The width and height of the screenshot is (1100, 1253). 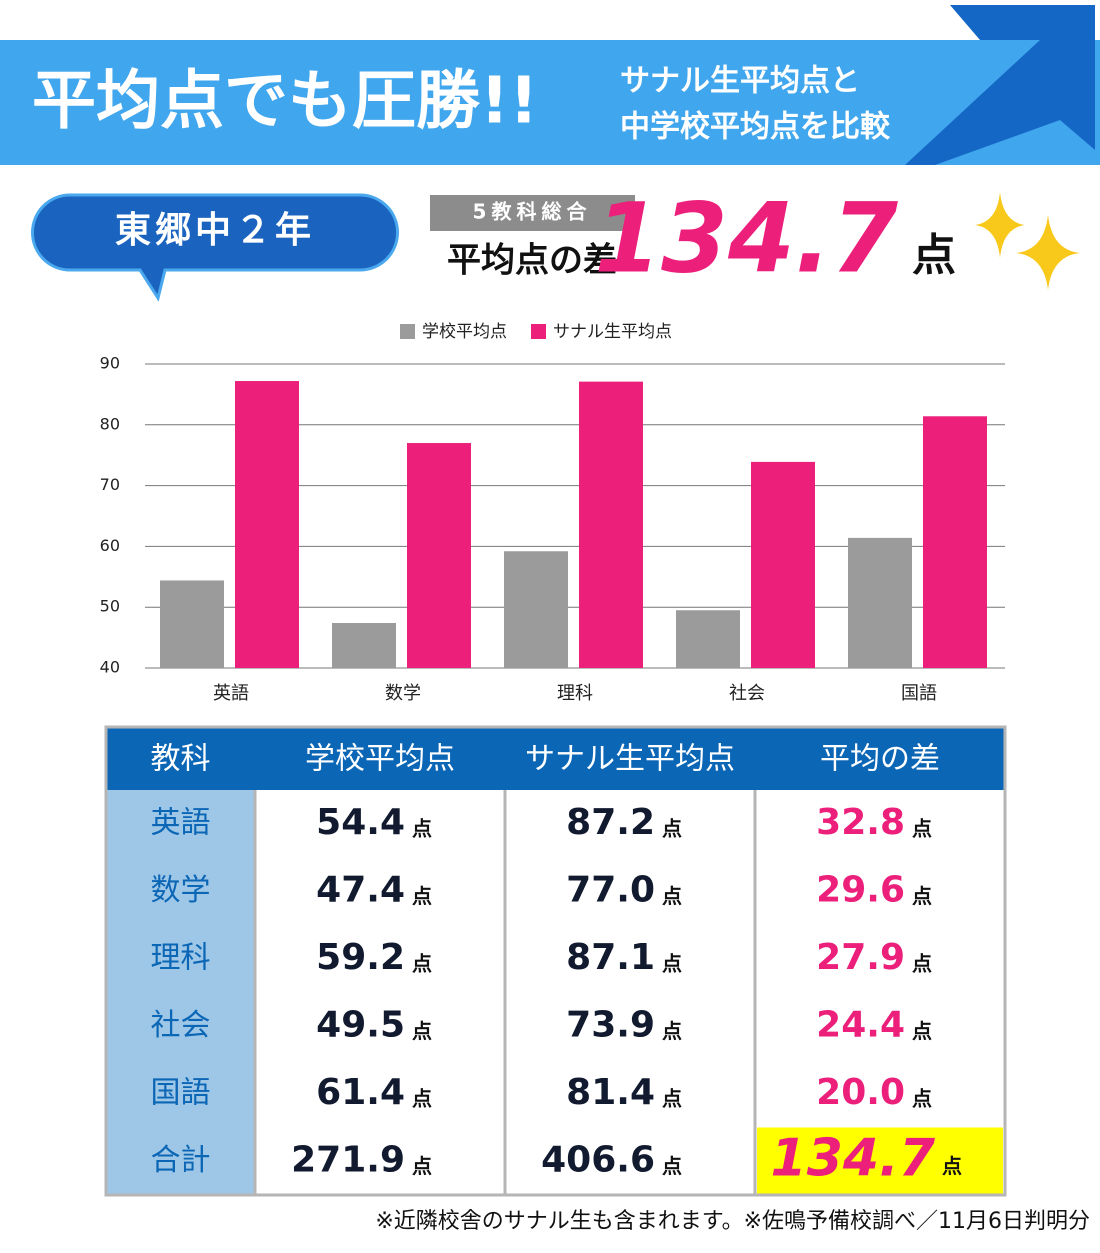 What do you see at coordinates (934, 255) in the screenshot?
I see `summary-unit: 点` at bounding box center [934, 255].